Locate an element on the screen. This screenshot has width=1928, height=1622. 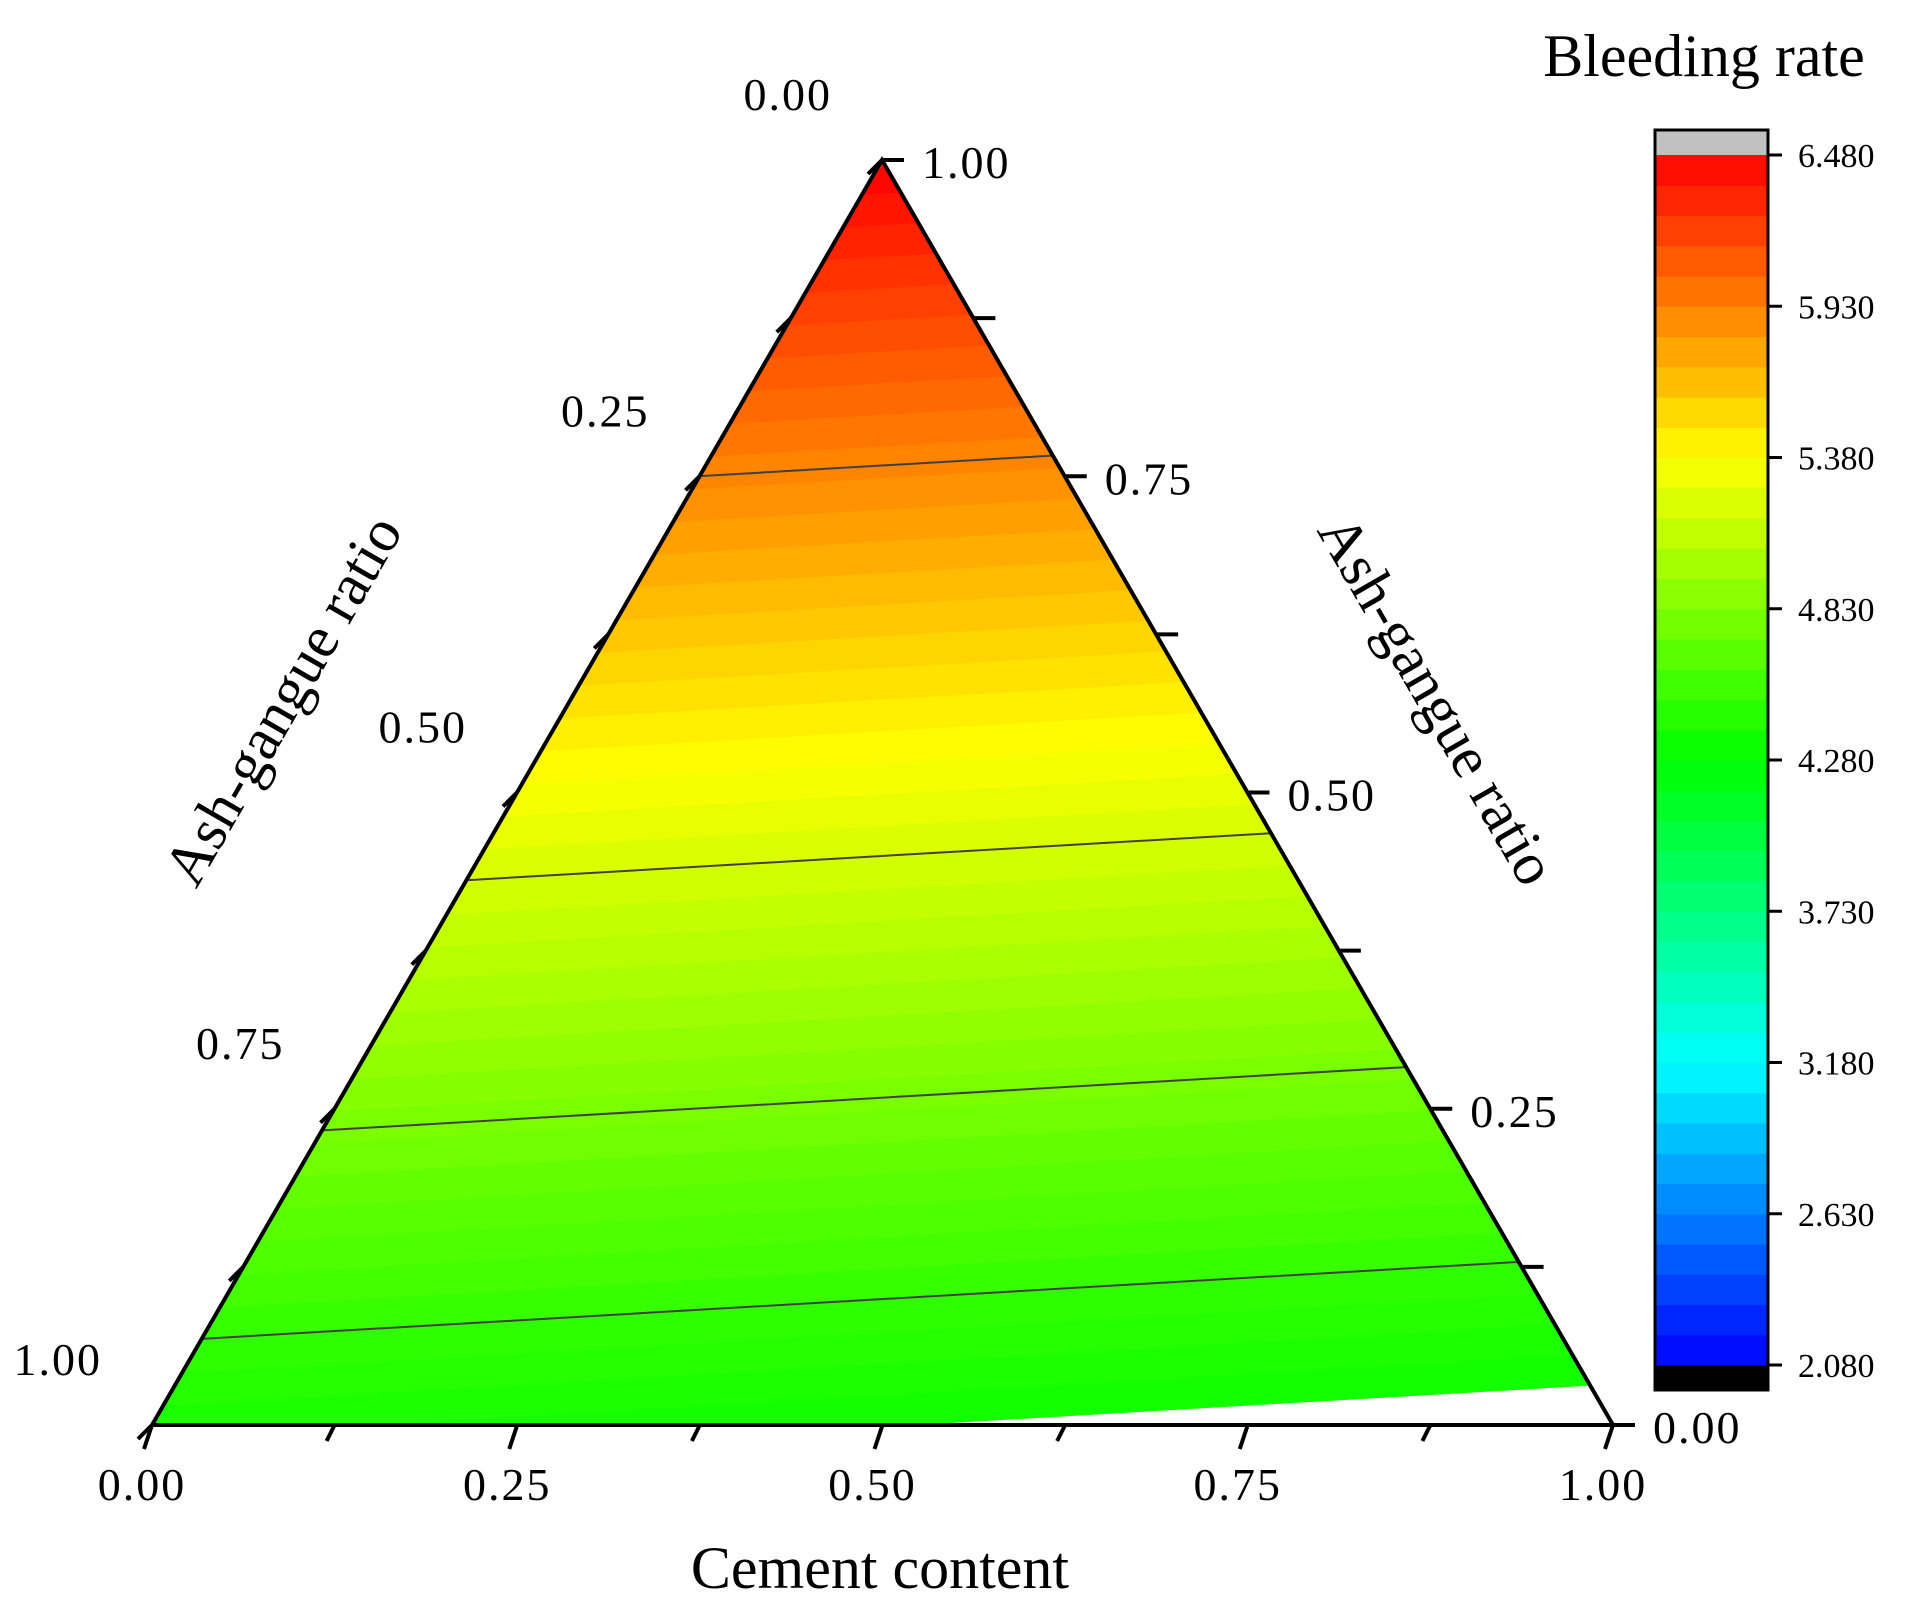
right-axis-title: Ash-gangue ratio is located at coordinates (1437, 700).